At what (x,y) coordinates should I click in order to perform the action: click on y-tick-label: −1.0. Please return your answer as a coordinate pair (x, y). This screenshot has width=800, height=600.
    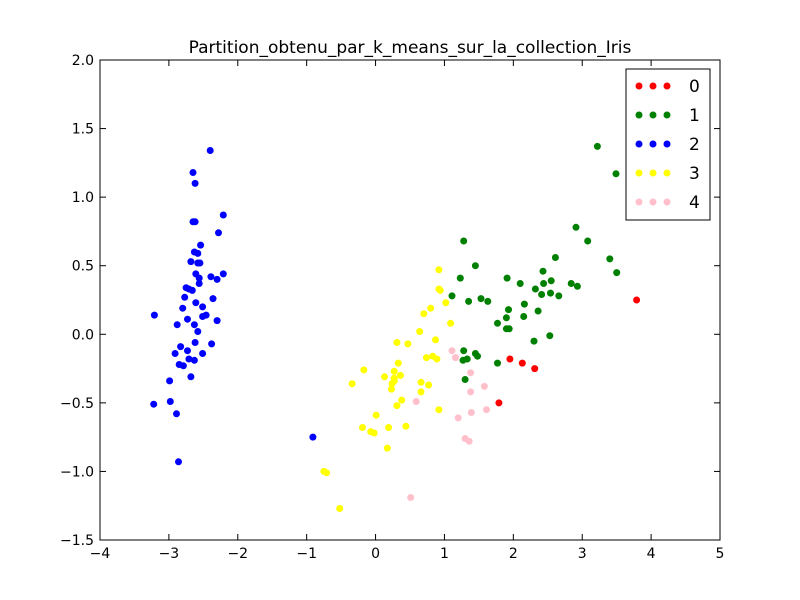
    Looking at the image, I should click on (77, 472).